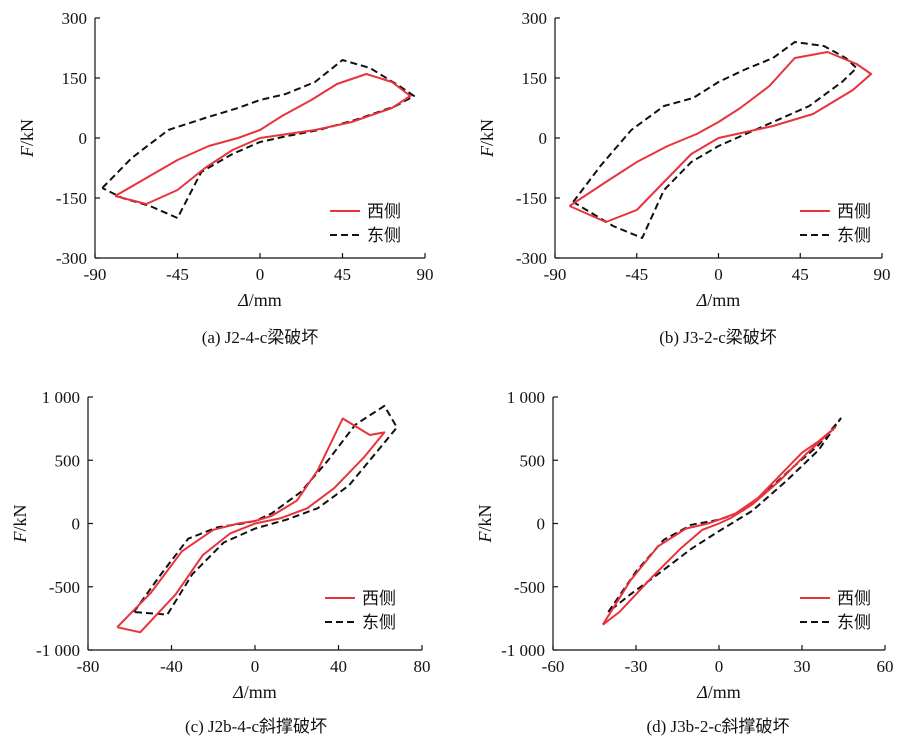 The width and height of the screenshot is (902, 743). I want to click on panel-caption: (b) J3-2-c梁破坏, so click(718, 337).